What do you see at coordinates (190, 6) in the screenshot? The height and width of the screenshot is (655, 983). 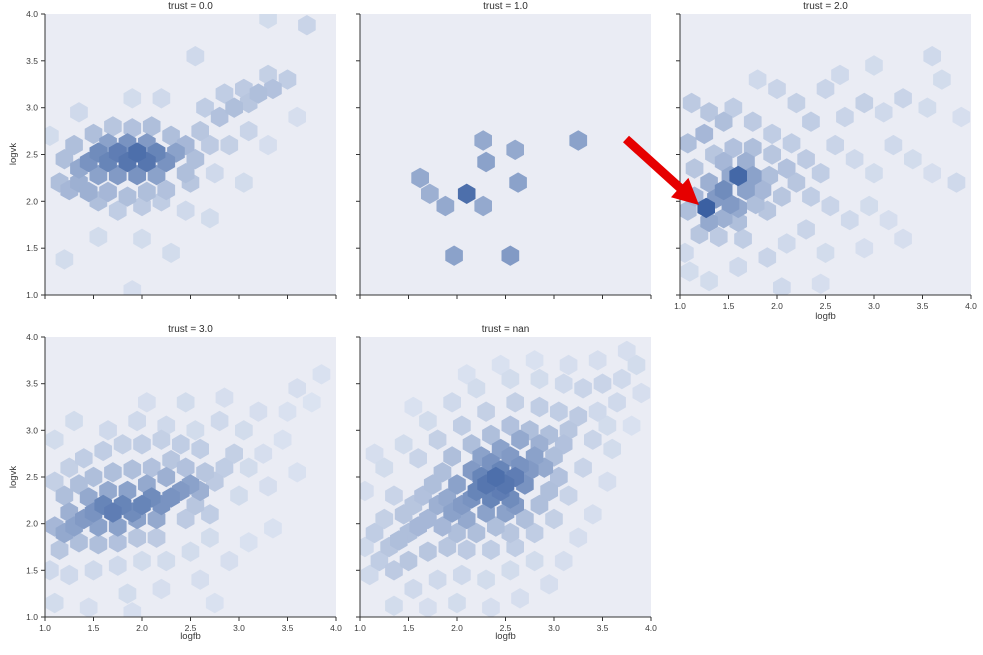 I see `facet-title: trust = 0.0` at bounding box center [190, 6].